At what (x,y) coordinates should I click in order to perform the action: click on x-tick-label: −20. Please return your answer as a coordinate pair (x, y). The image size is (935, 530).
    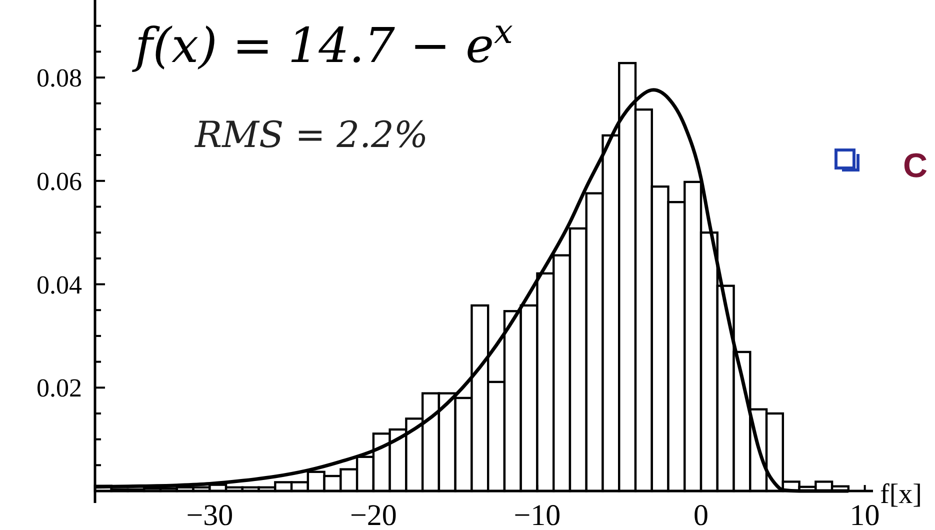
    Looking at the image, I should click on (373, 514).